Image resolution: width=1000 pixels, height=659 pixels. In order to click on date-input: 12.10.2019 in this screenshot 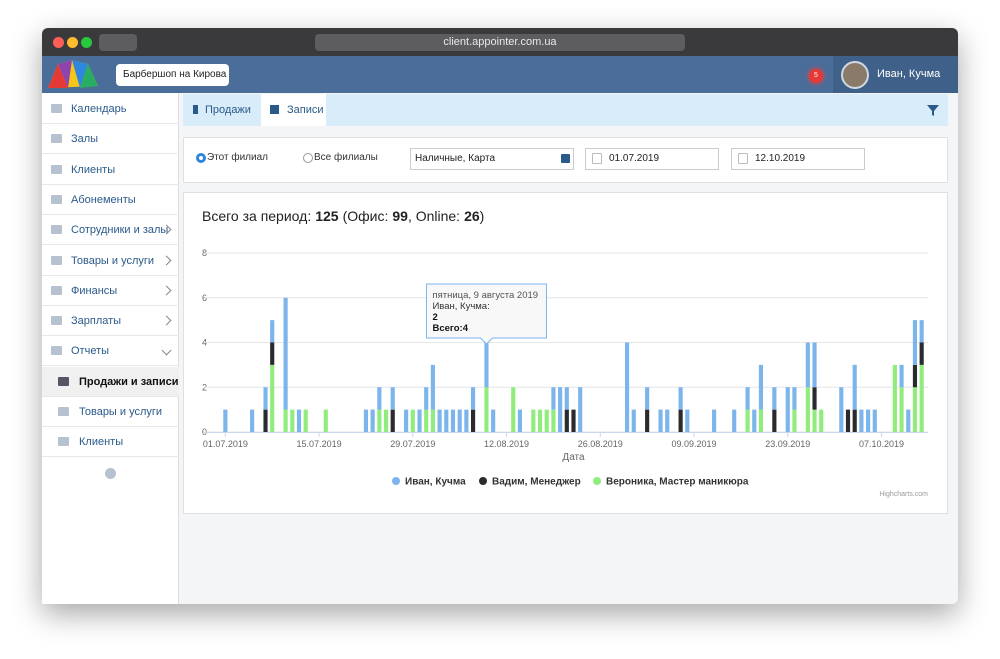, I will do `click(798, 159)`.